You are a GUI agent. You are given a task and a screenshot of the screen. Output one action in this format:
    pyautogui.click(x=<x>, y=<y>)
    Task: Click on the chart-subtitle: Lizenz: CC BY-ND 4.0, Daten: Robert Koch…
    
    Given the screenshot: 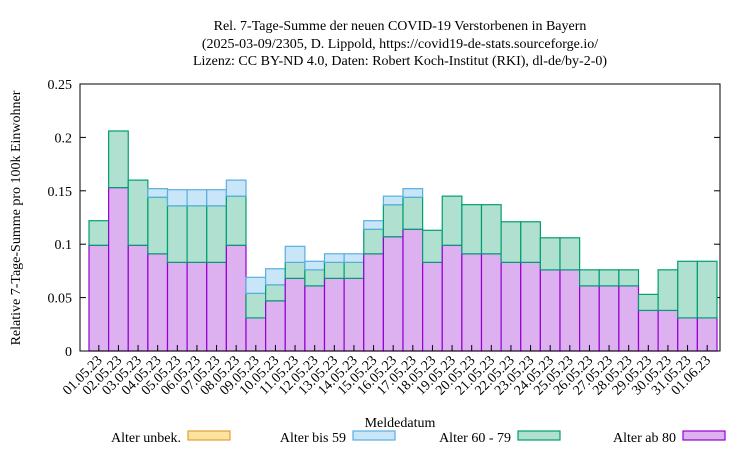 What is the action you would take?
    pyautogui.click(x=400, y=61)
    